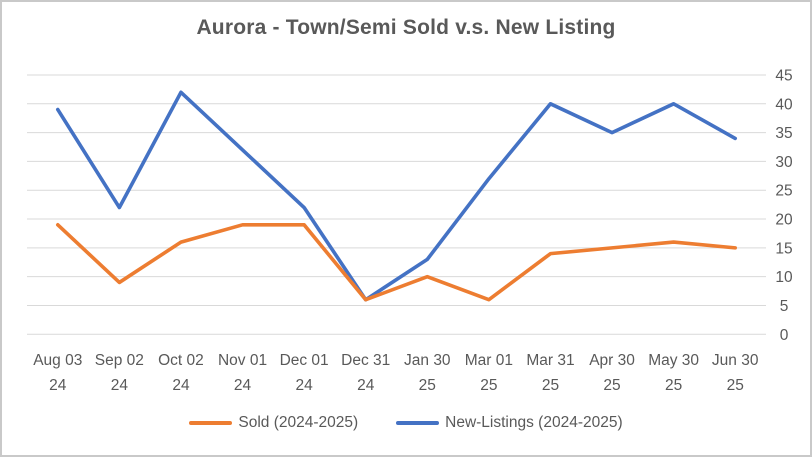 This screenshot has width=812, height=457. What do you see at coordinates (783, 76) in the screenshot?
I see `y-axis-tick-label: 45` at bounding box center [783, 76].